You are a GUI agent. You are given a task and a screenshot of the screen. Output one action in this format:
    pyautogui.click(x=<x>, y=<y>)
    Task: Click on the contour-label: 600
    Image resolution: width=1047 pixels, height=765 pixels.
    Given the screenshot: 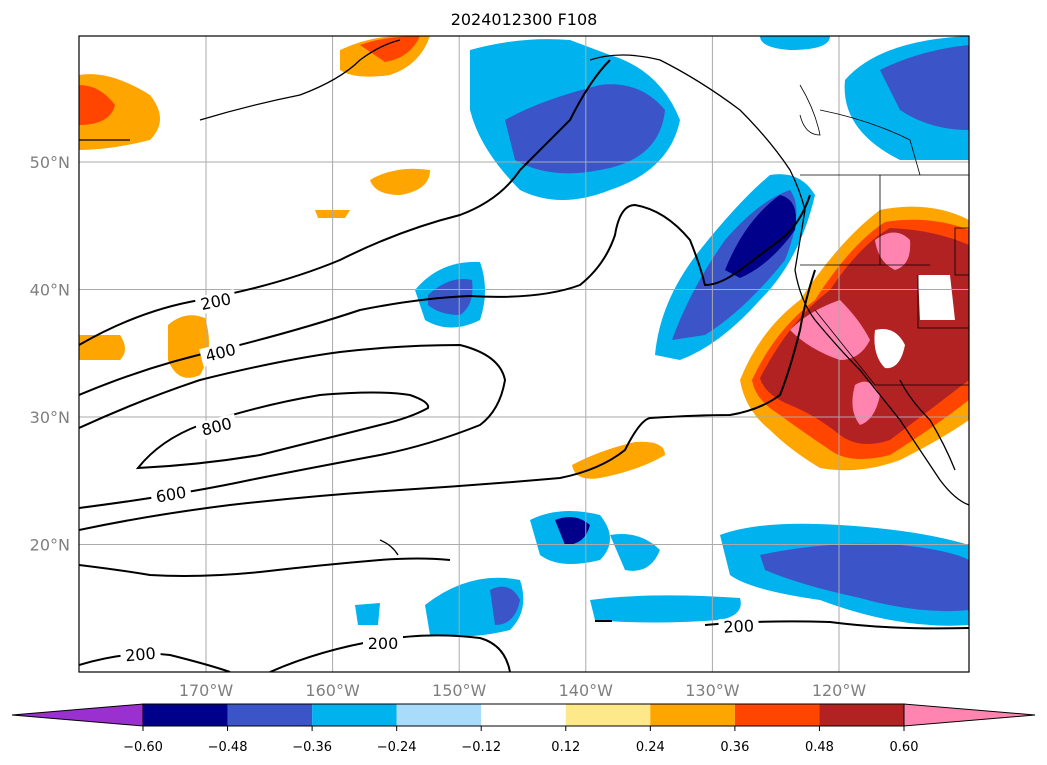 What is the action you would take?
    pyautogui.click(x=170, y=495)
    